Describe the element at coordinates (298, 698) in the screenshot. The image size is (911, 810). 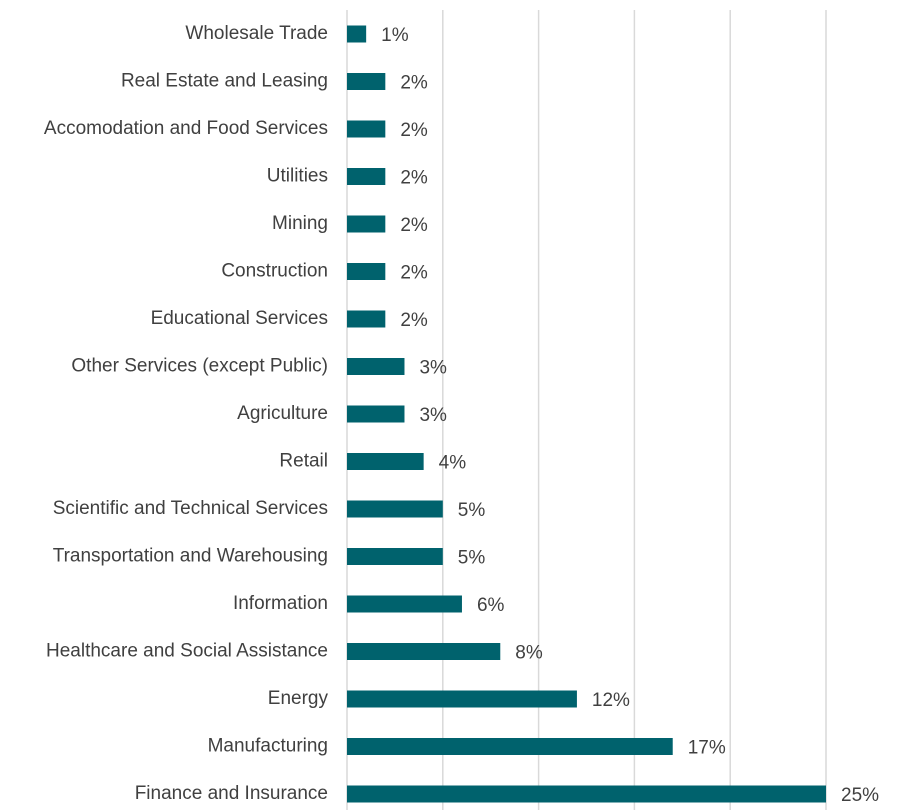
I see `category-label: Energy` at that location.